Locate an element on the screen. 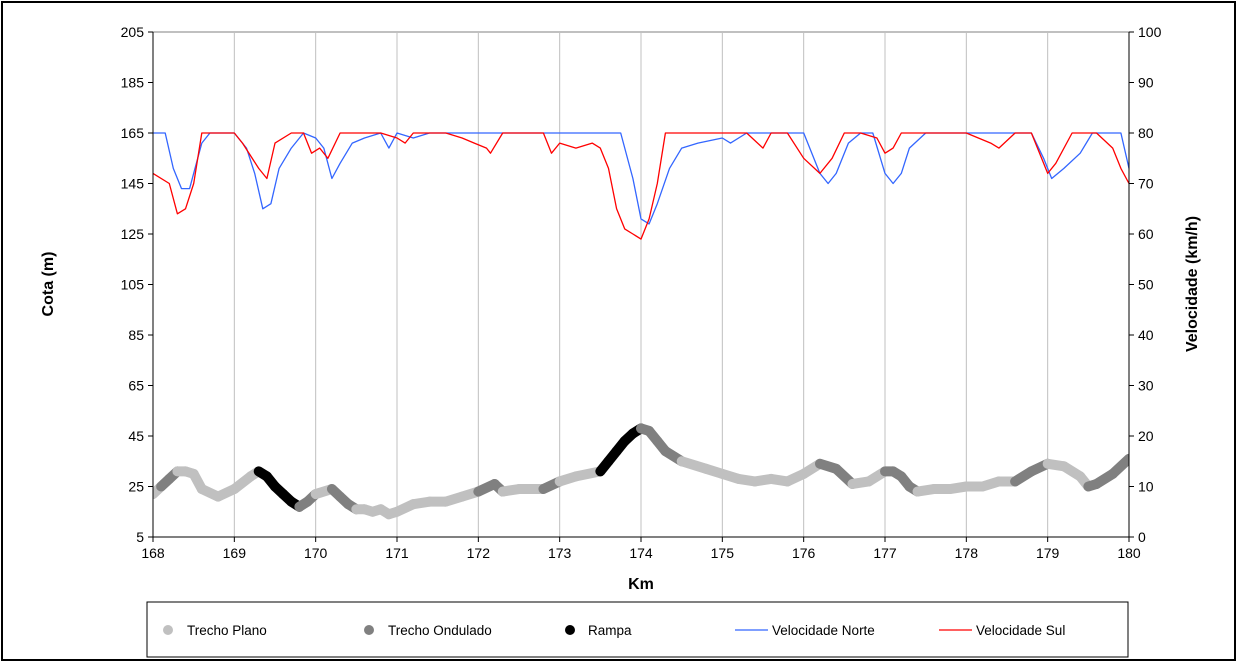  legend-label-plano: Trecho Plano is located at coordinates (227, 630).